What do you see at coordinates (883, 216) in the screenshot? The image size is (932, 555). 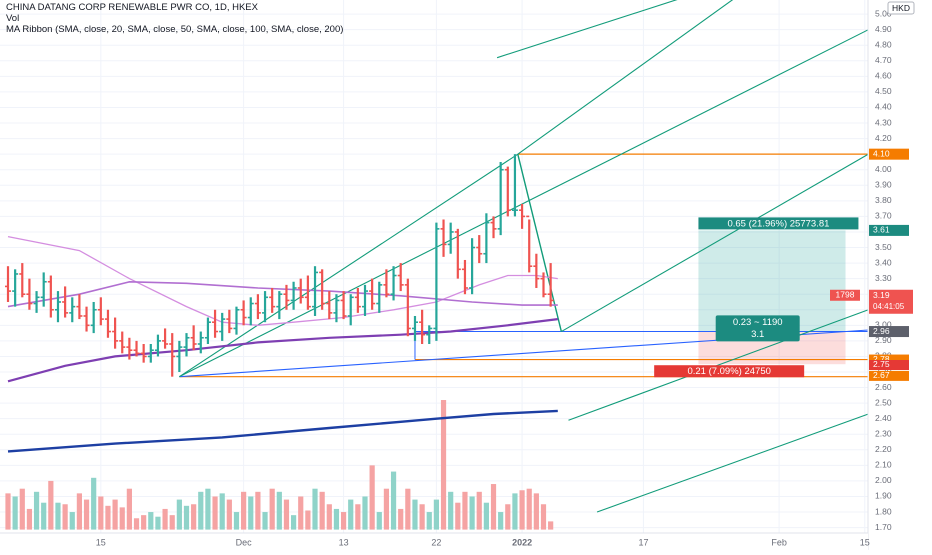 I see `y-tick-label: 3.70` at bounding box center [883, 216].